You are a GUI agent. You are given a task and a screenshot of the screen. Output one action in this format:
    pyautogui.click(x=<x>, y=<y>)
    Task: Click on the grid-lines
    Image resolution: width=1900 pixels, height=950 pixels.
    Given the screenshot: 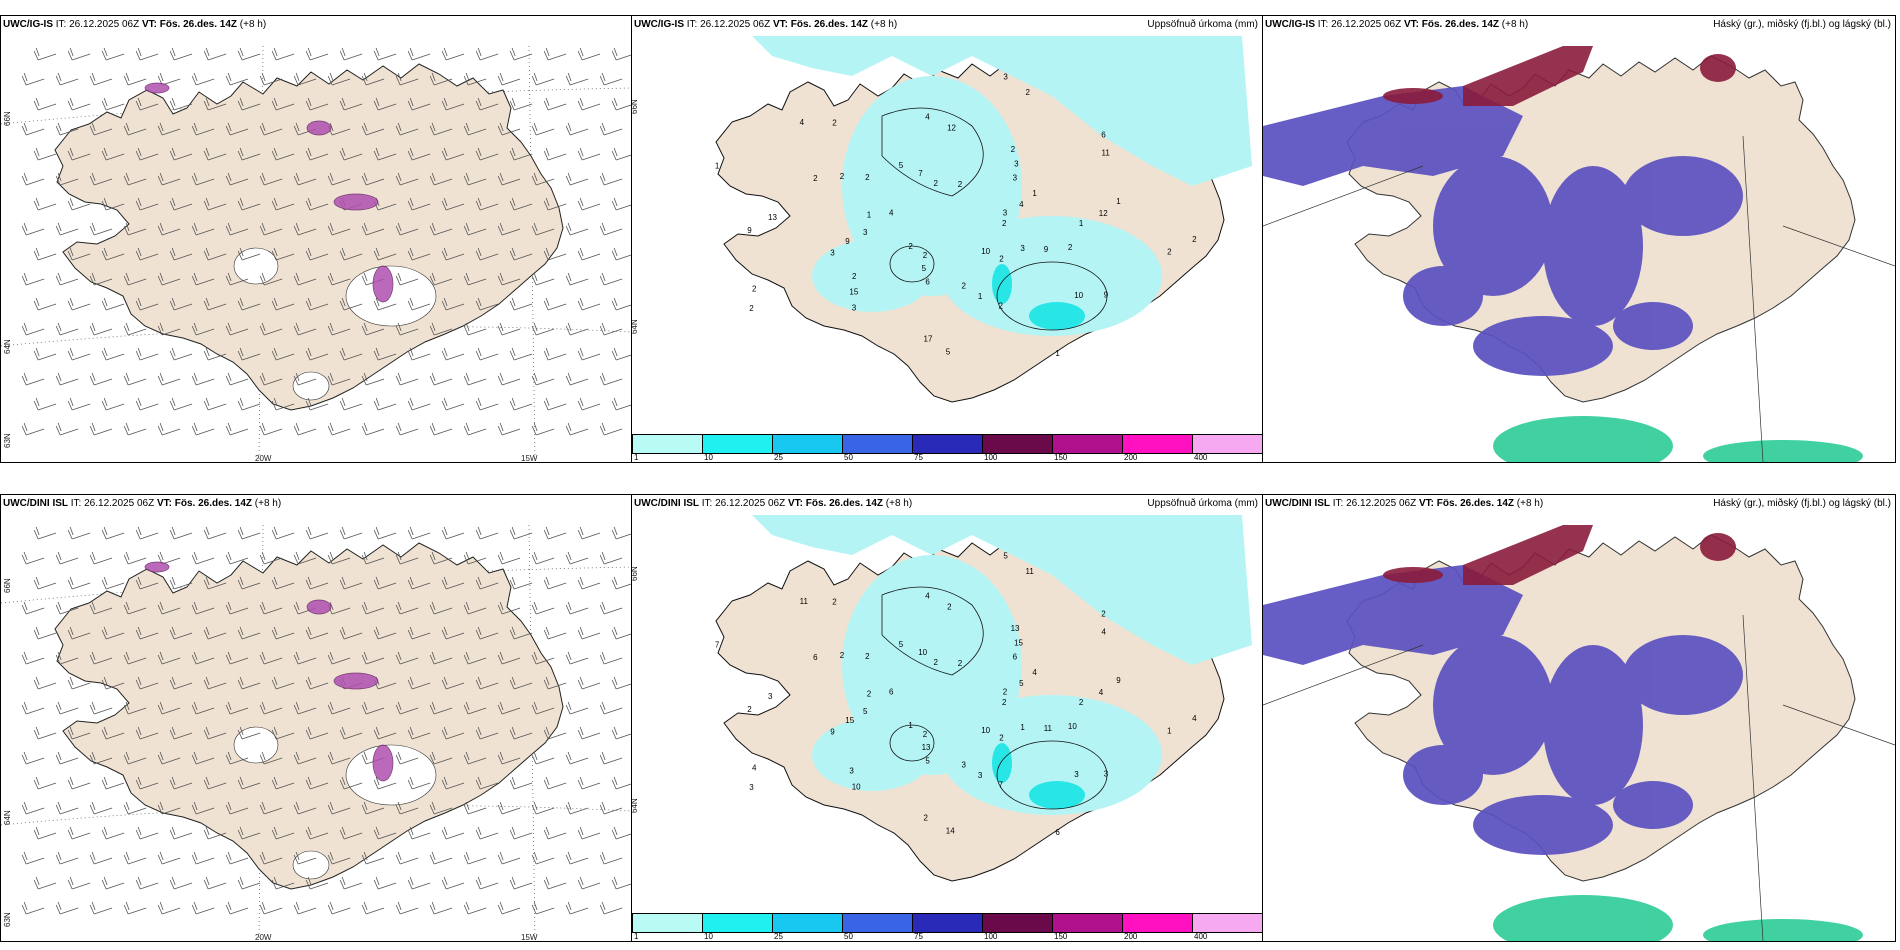 What is the action you would take?
    pyautogui.click(x=1579, y=777)
    